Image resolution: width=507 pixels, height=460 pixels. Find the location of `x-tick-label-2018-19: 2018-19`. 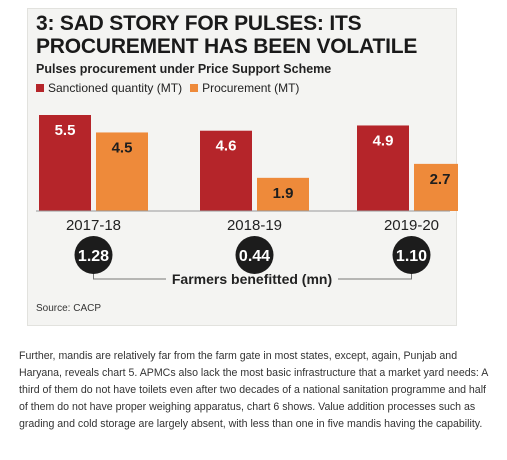

x-tick-label-2018-19: 2018-19 is located at coordinates (254, 225).